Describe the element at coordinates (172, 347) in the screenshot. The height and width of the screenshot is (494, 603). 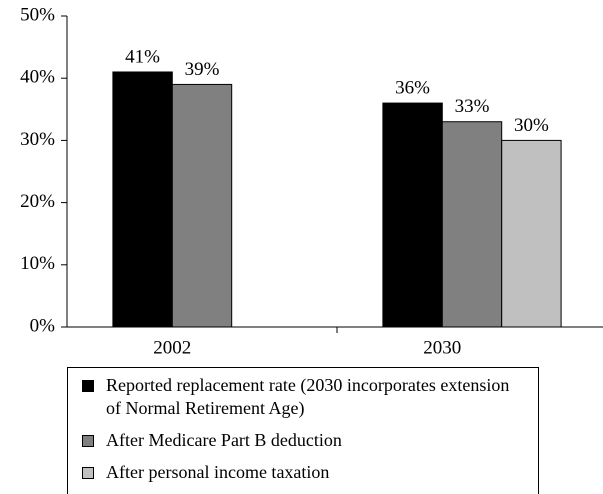
I see `x-tick-label: 2002` at that location.